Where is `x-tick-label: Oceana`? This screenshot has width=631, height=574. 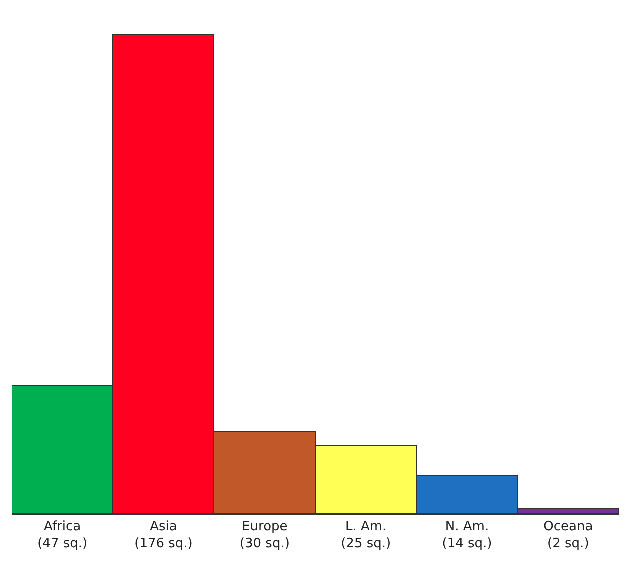
x-tick-label: Oceana is located at coordinates (569, 527).